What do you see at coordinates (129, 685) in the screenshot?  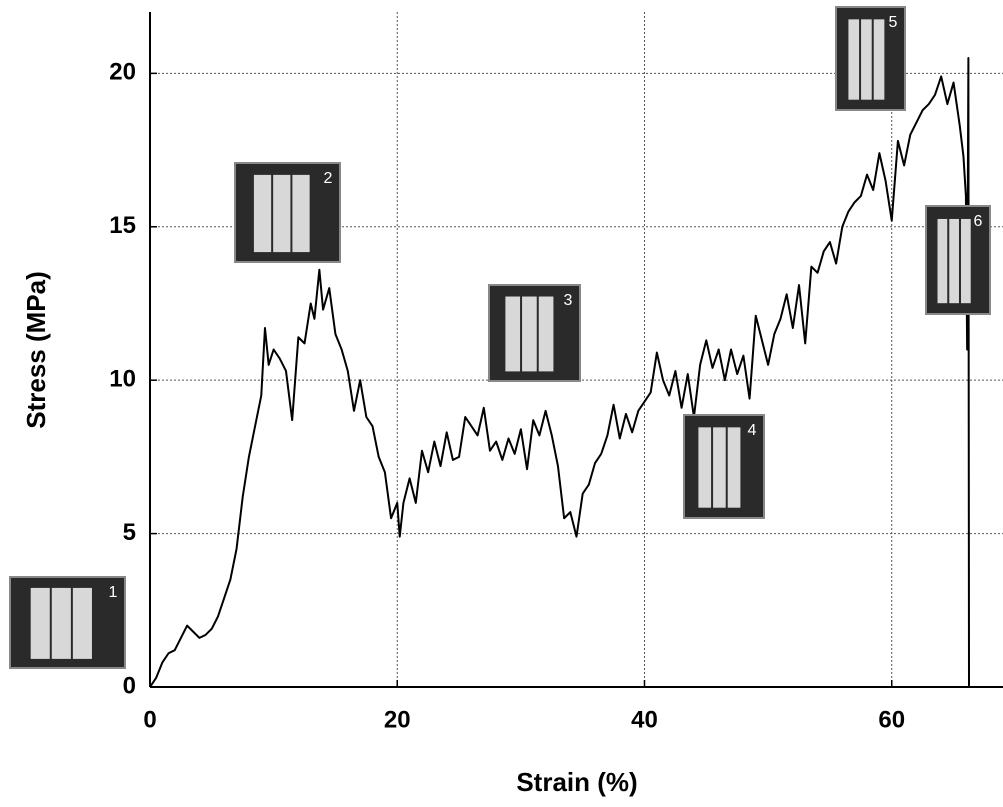 I see `y-tick-label: 0` at bounding box center [129, 685].